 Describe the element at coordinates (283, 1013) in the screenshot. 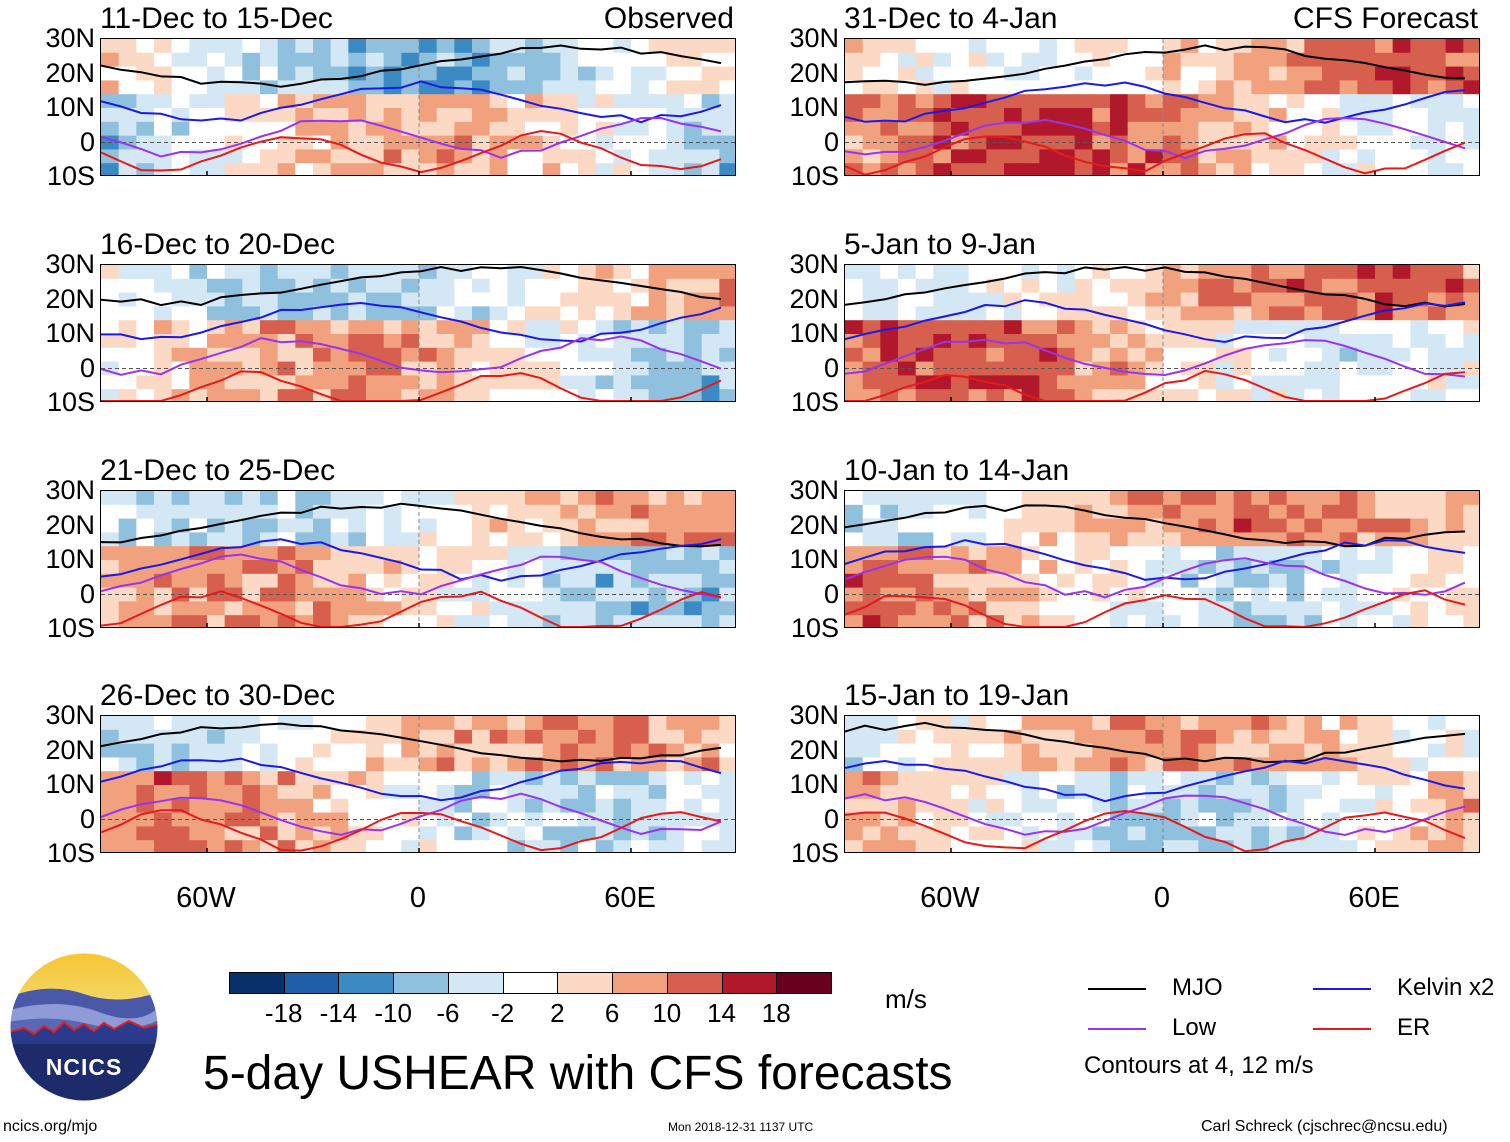

I see `colorbar-tick-label: -18` at that location.